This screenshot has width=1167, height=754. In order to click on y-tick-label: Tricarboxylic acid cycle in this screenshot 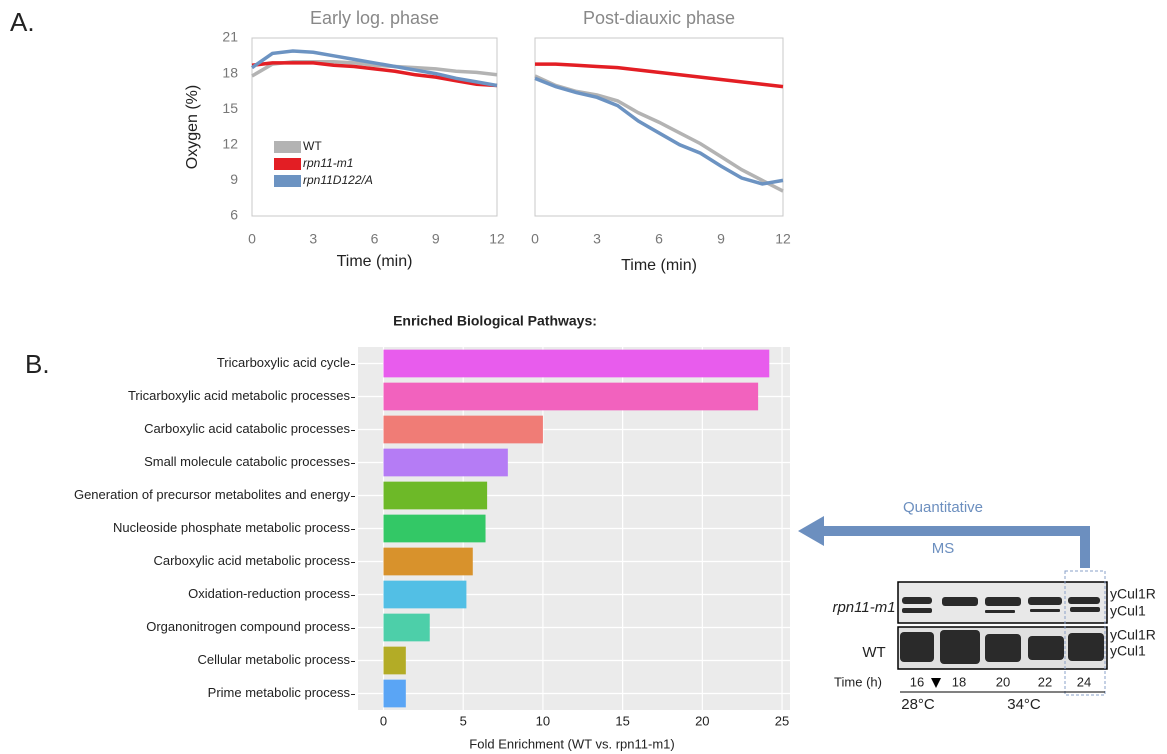, I will do `click(283, 362)`.